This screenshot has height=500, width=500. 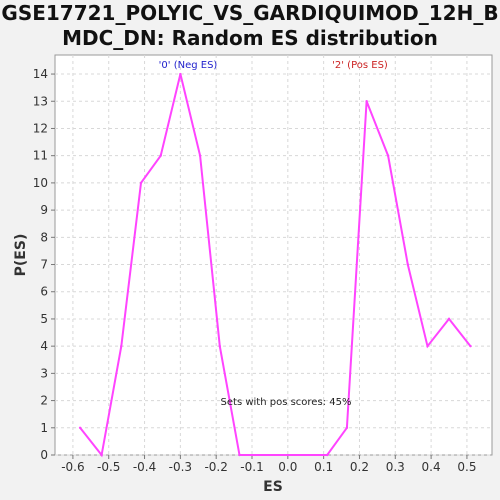 What do you see at coordinates (44, 373) in the screenshot?
I see `y-tick-label: 3` at bounding box center [44, 373].